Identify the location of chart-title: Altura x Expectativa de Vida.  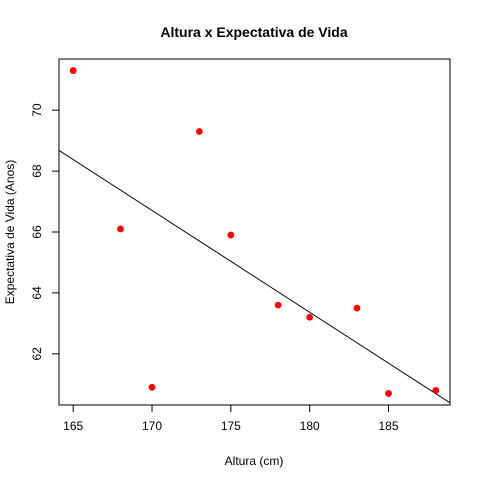
(253, 32).